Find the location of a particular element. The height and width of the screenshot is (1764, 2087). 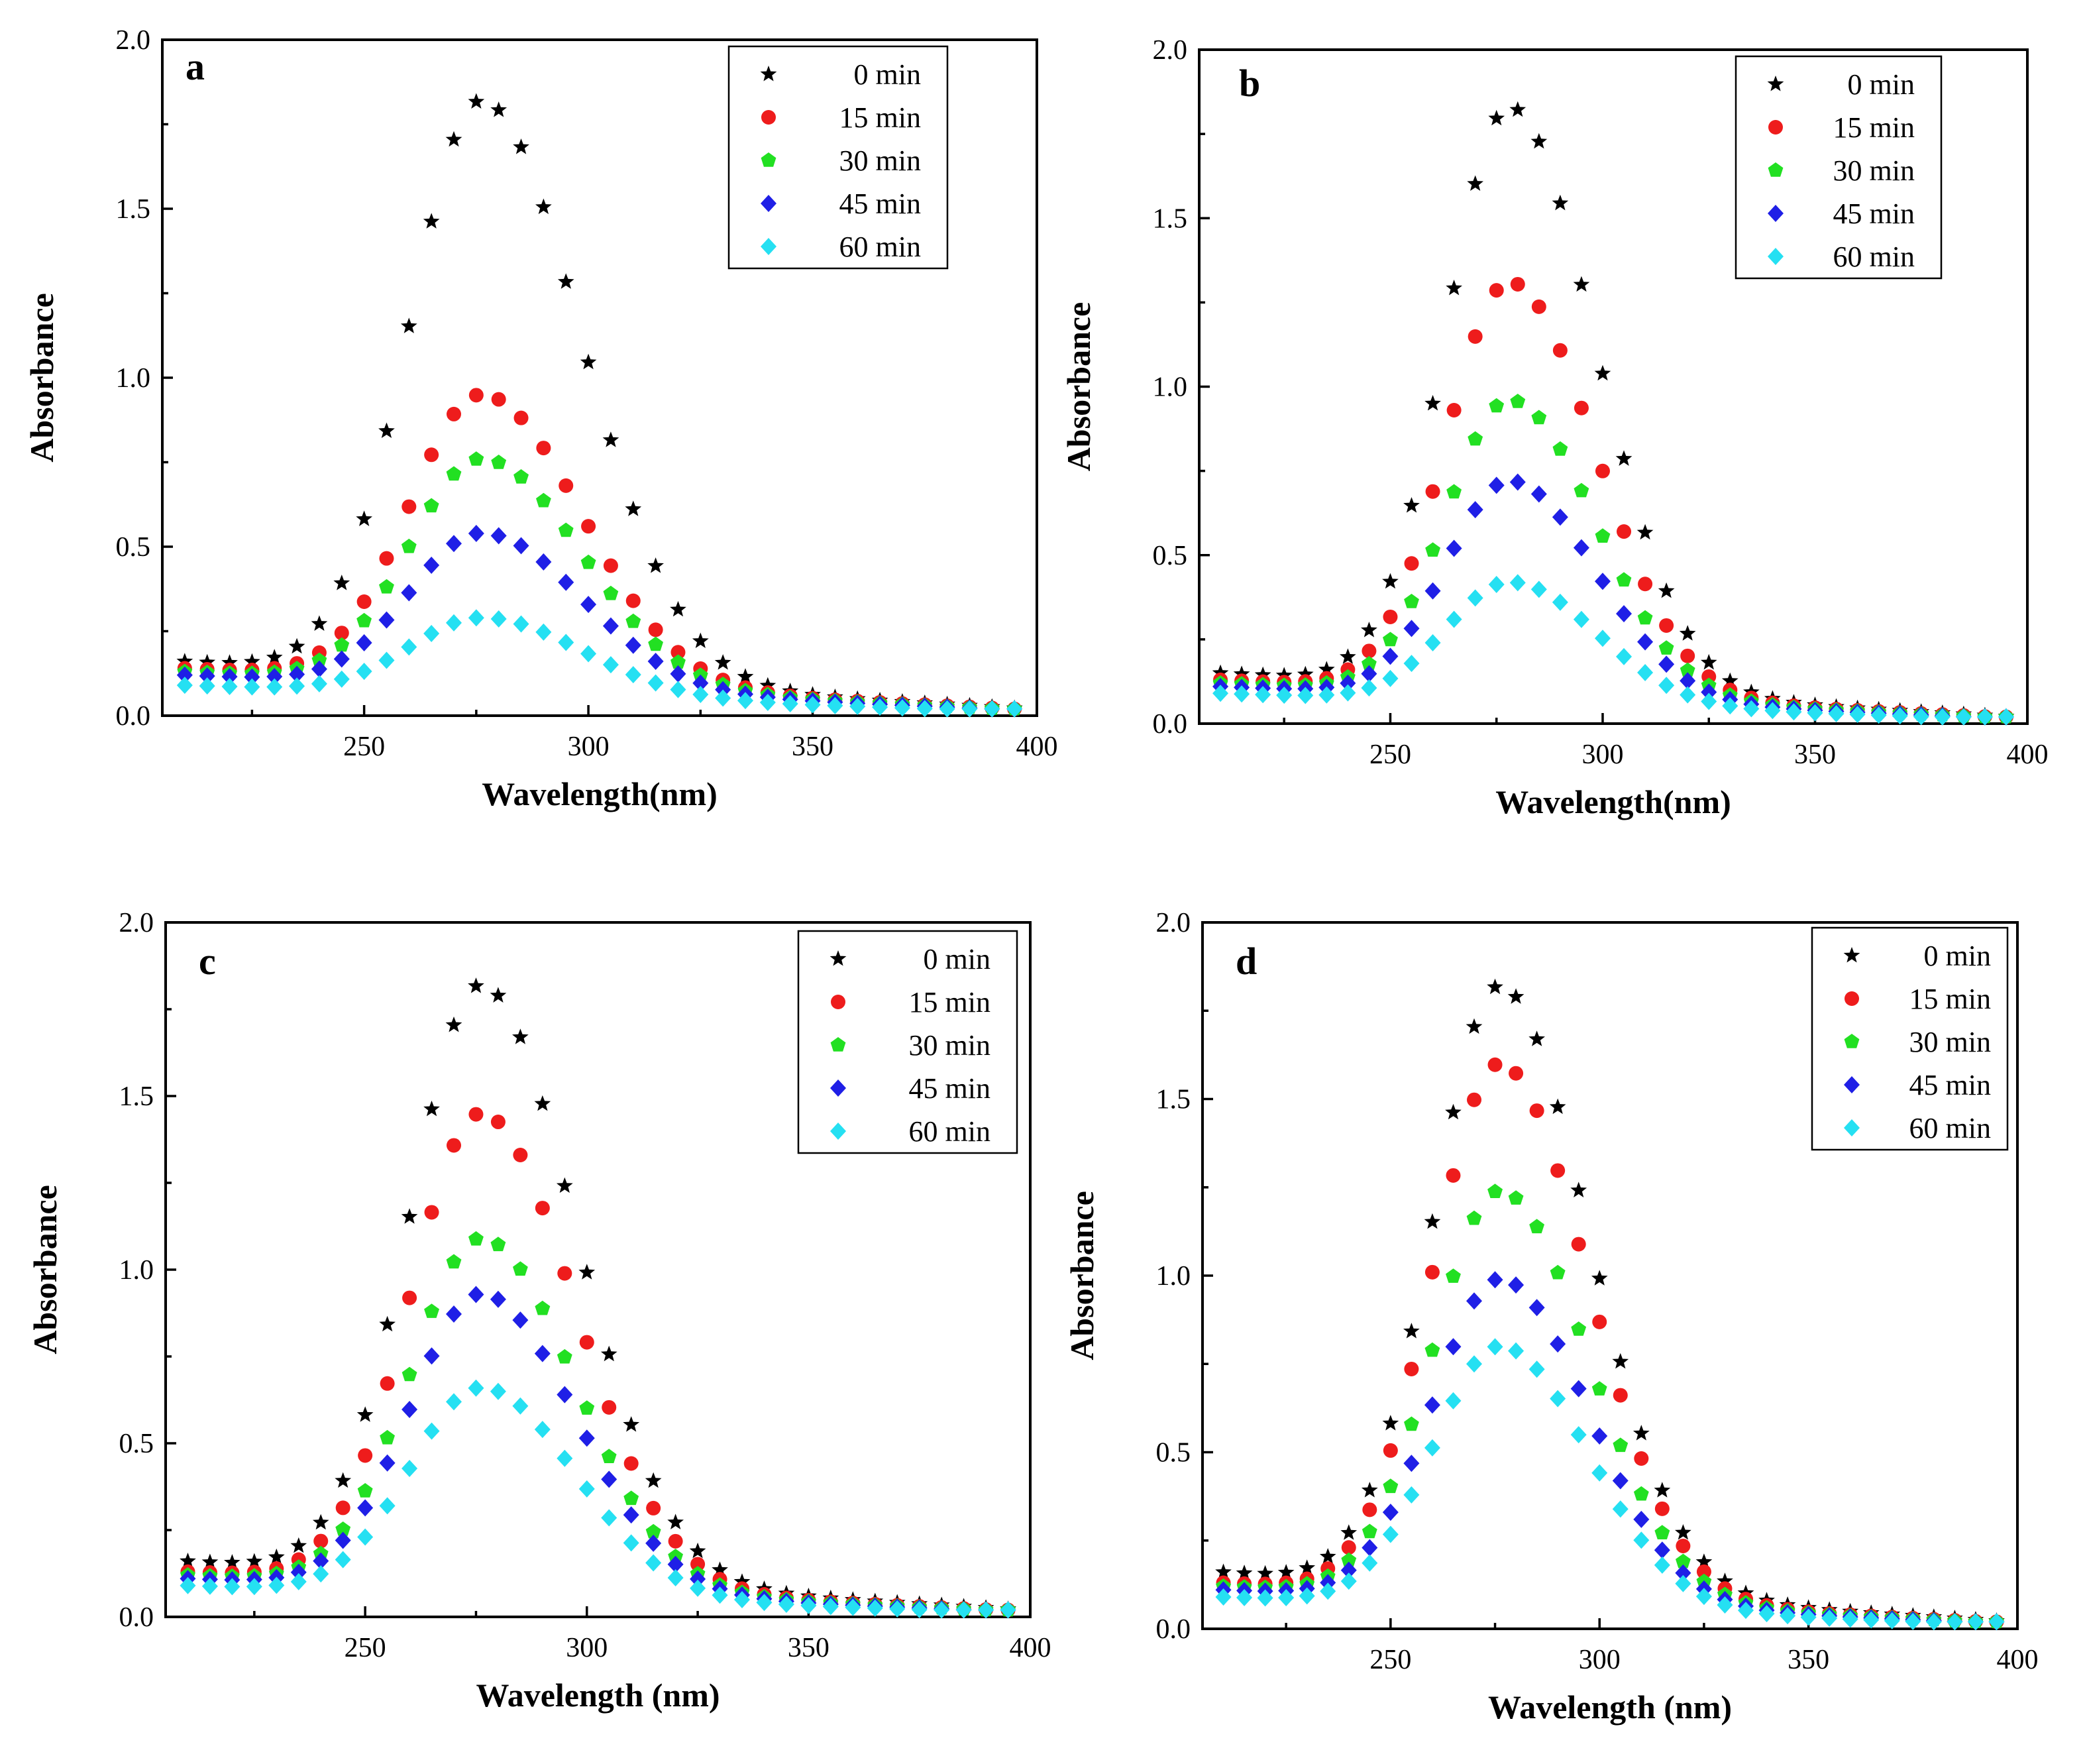

legend-label: 15 min is located at coordinates (880, 117).